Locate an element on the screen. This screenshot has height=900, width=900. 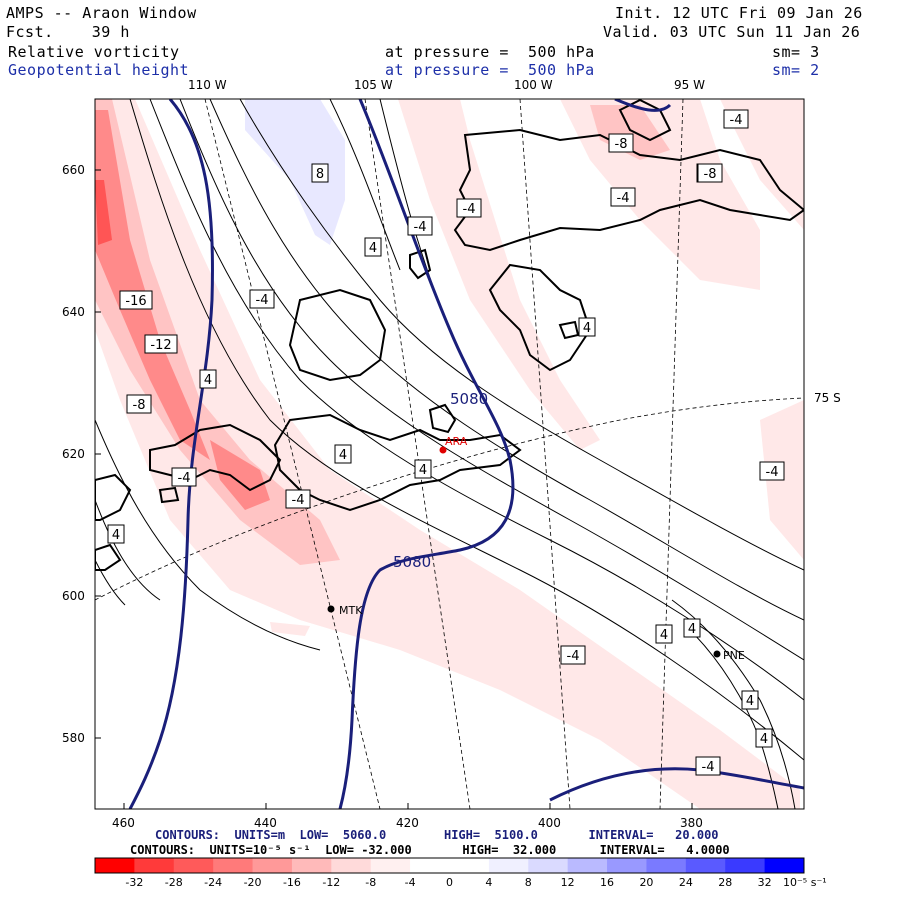
y-tick-label: 620 is located at coordinates (73, 454).